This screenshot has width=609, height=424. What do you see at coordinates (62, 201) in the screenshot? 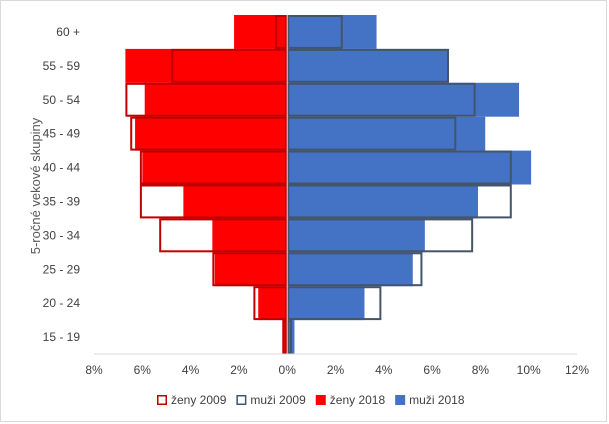
I see `y-tick-label: 35 - 39` at bounding box center [62, 201].